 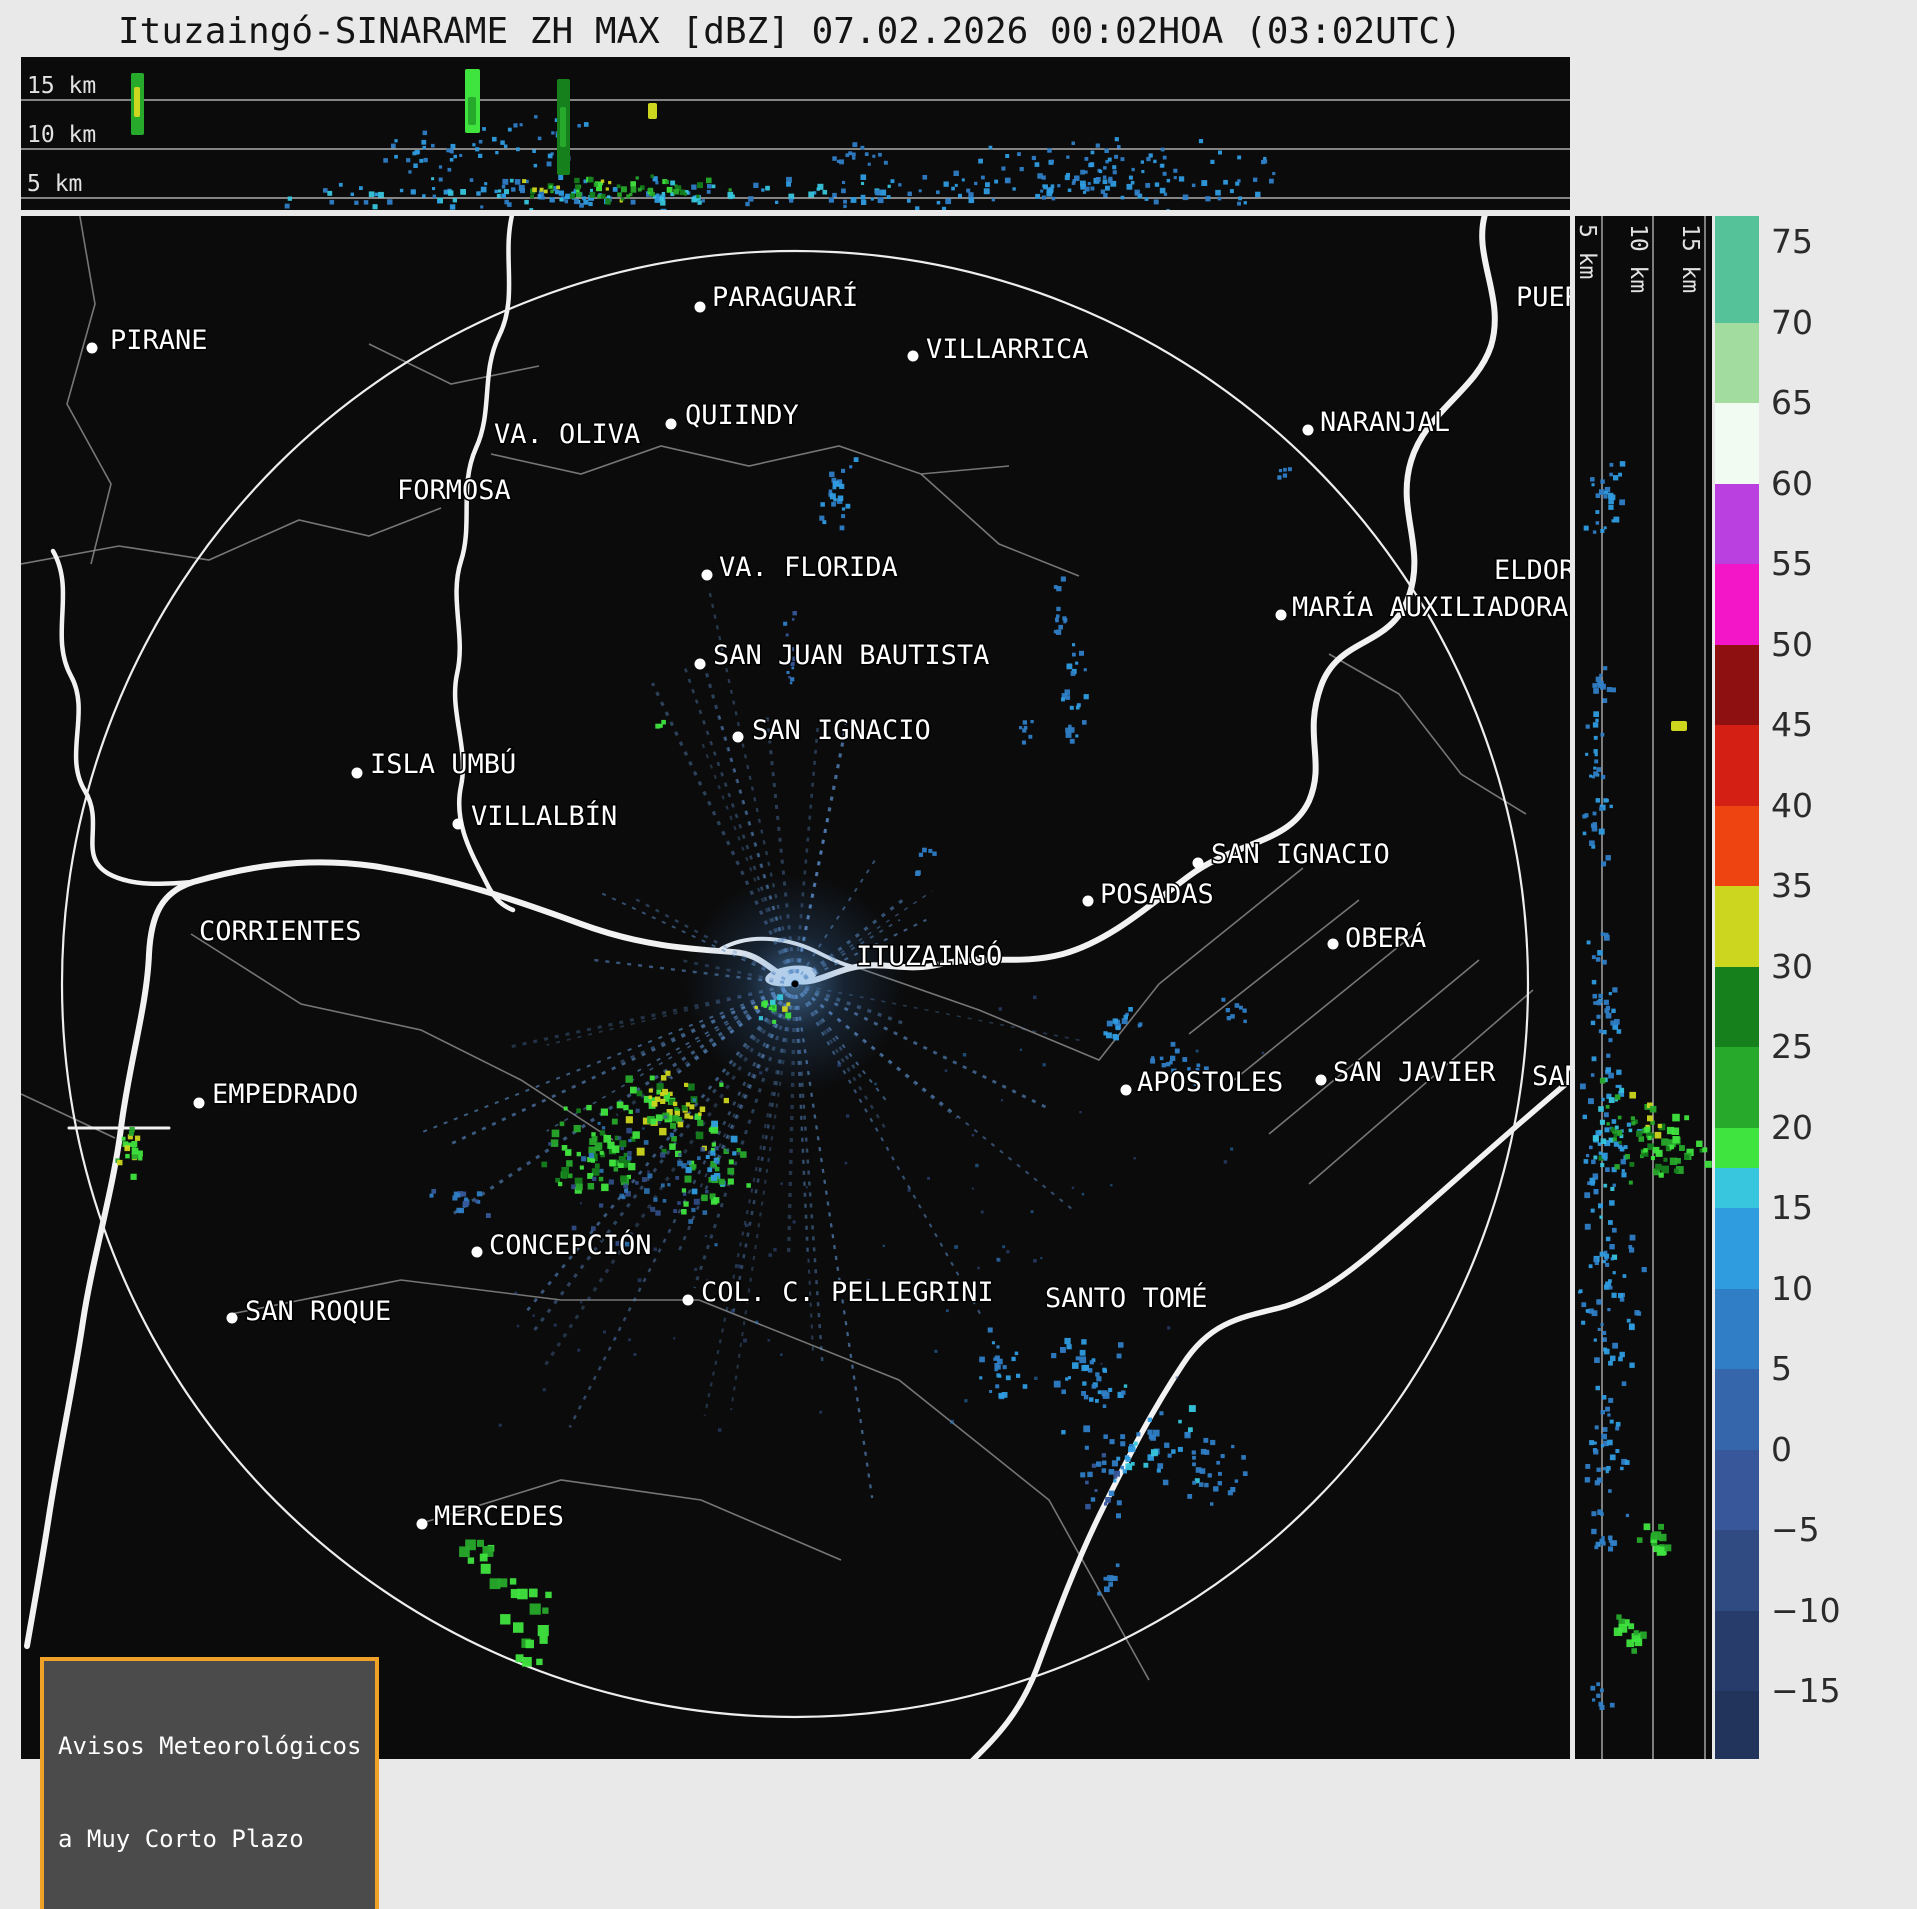 I want to click on colorbar-tick-label: 45, so click(x=1792, y=724).